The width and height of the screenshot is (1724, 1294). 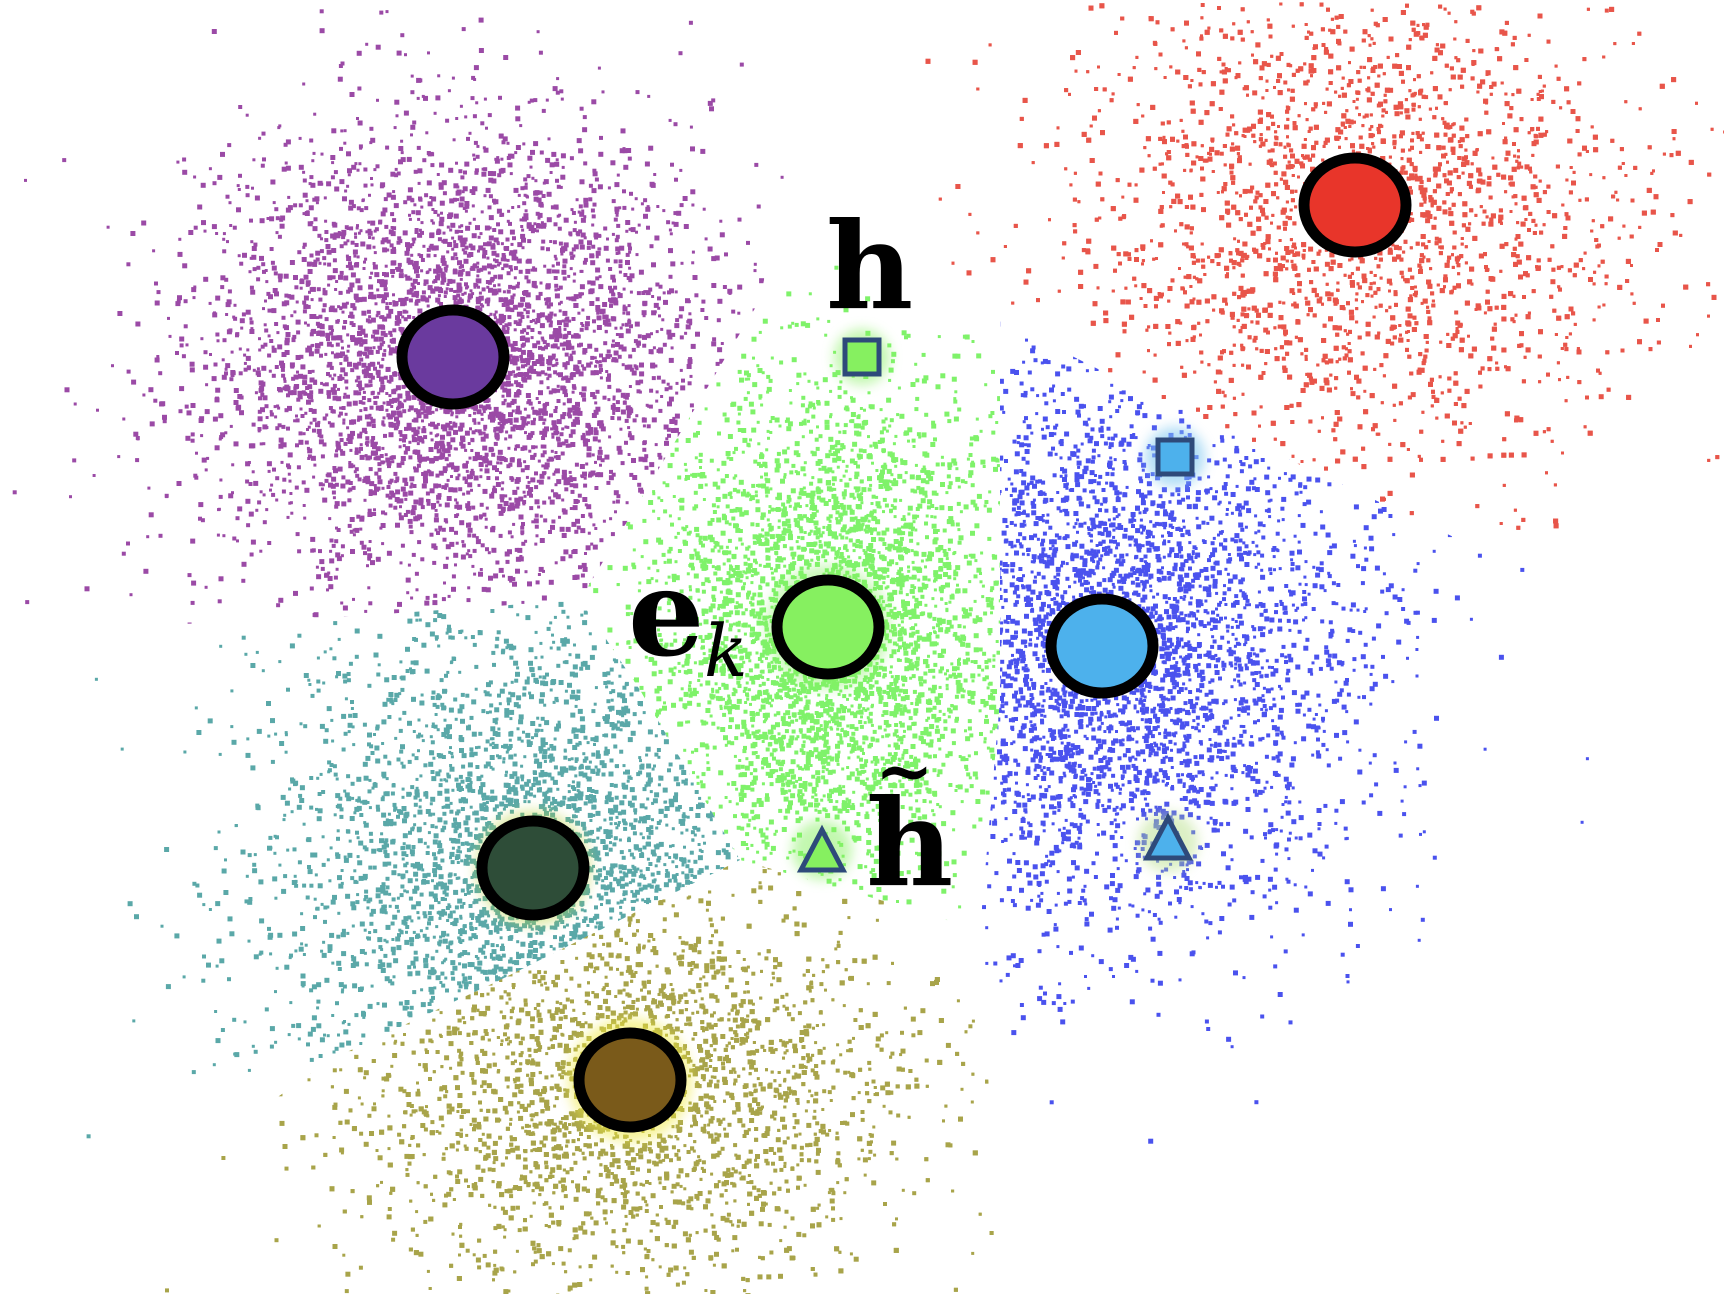 What do you see at coordinates (1355, 205) in the screenshot?
I see `centroid-red` at bounding box center [1355, 205].